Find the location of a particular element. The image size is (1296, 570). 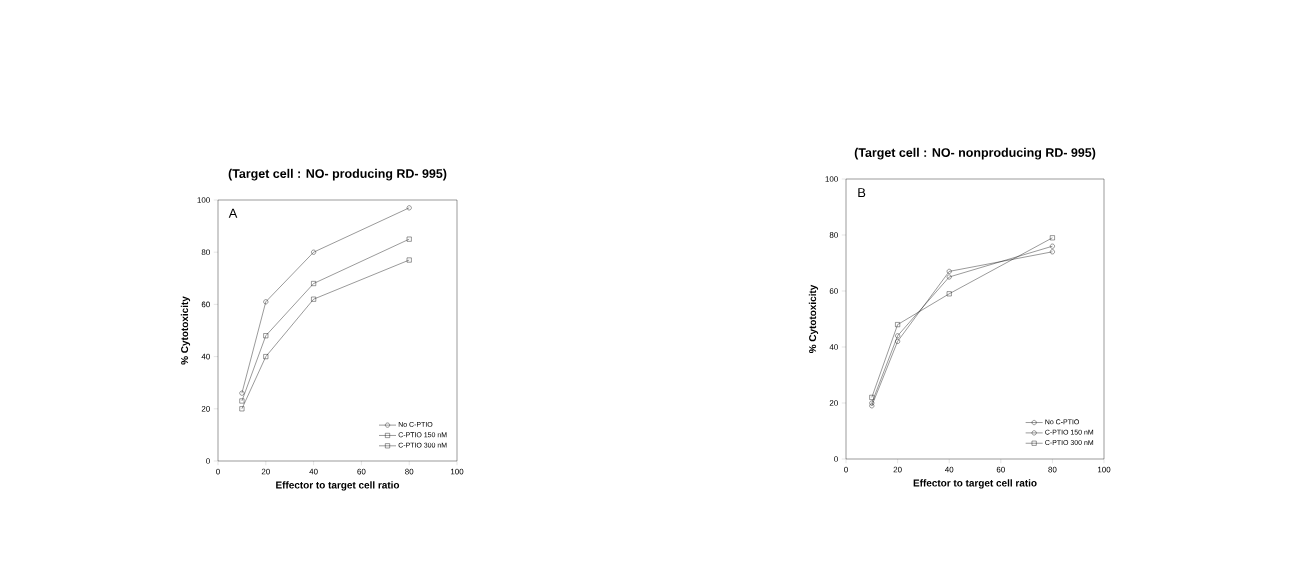

annotation: B is located at coordinates (862, 193).